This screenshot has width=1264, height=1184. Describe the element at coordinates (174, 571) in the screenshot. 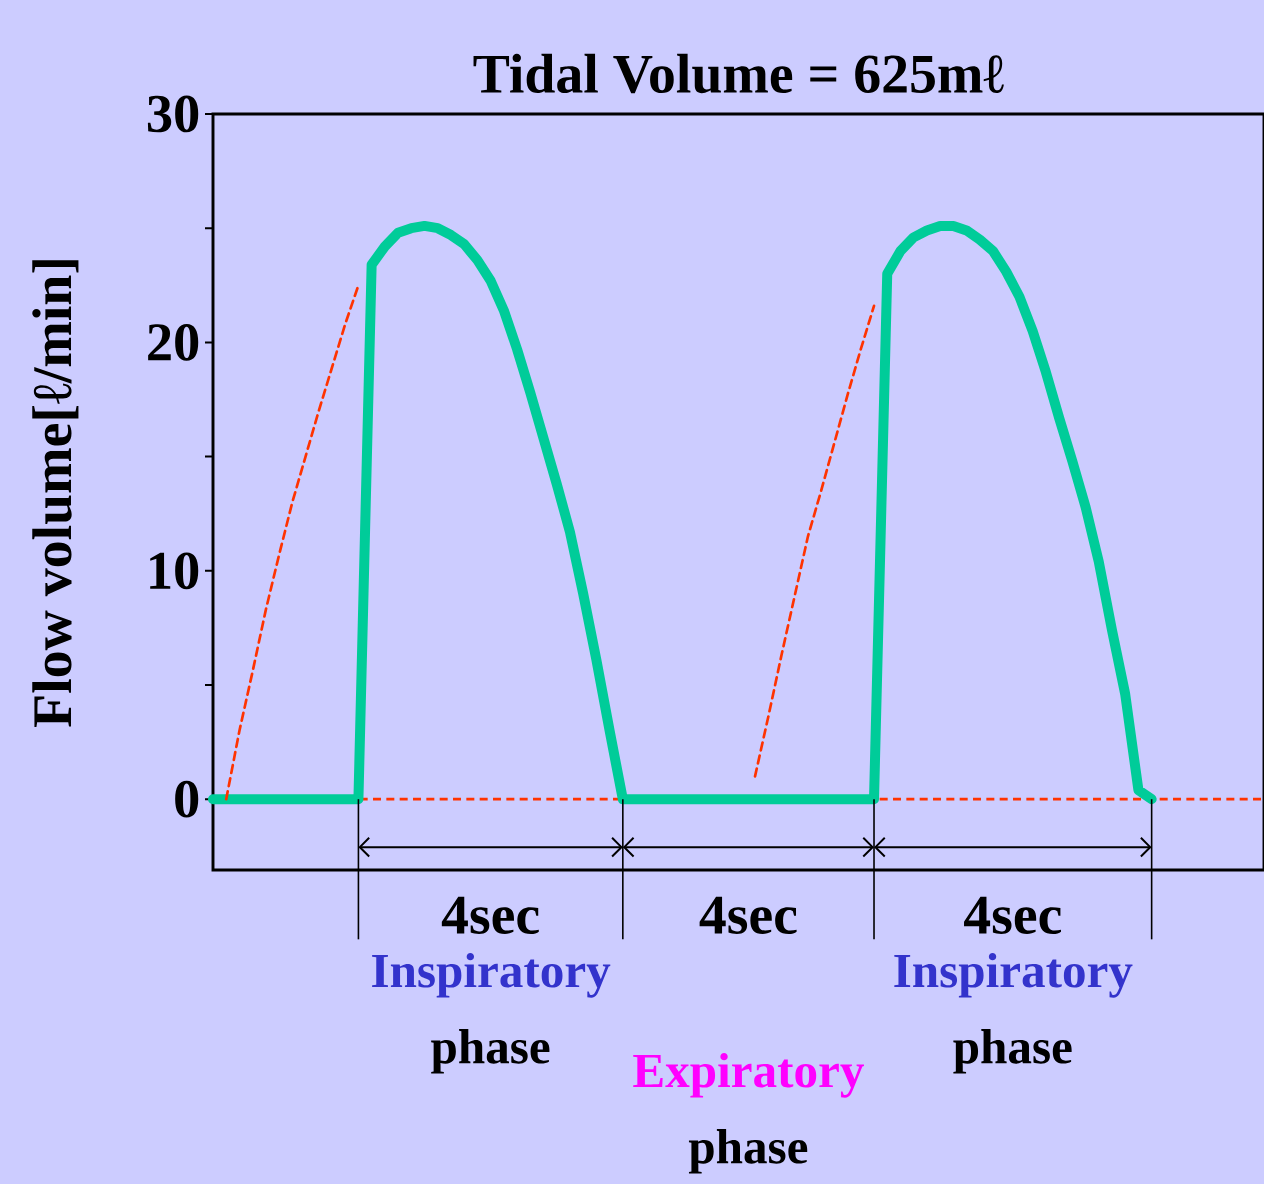

I see `y-tick-label: 10` at that location.